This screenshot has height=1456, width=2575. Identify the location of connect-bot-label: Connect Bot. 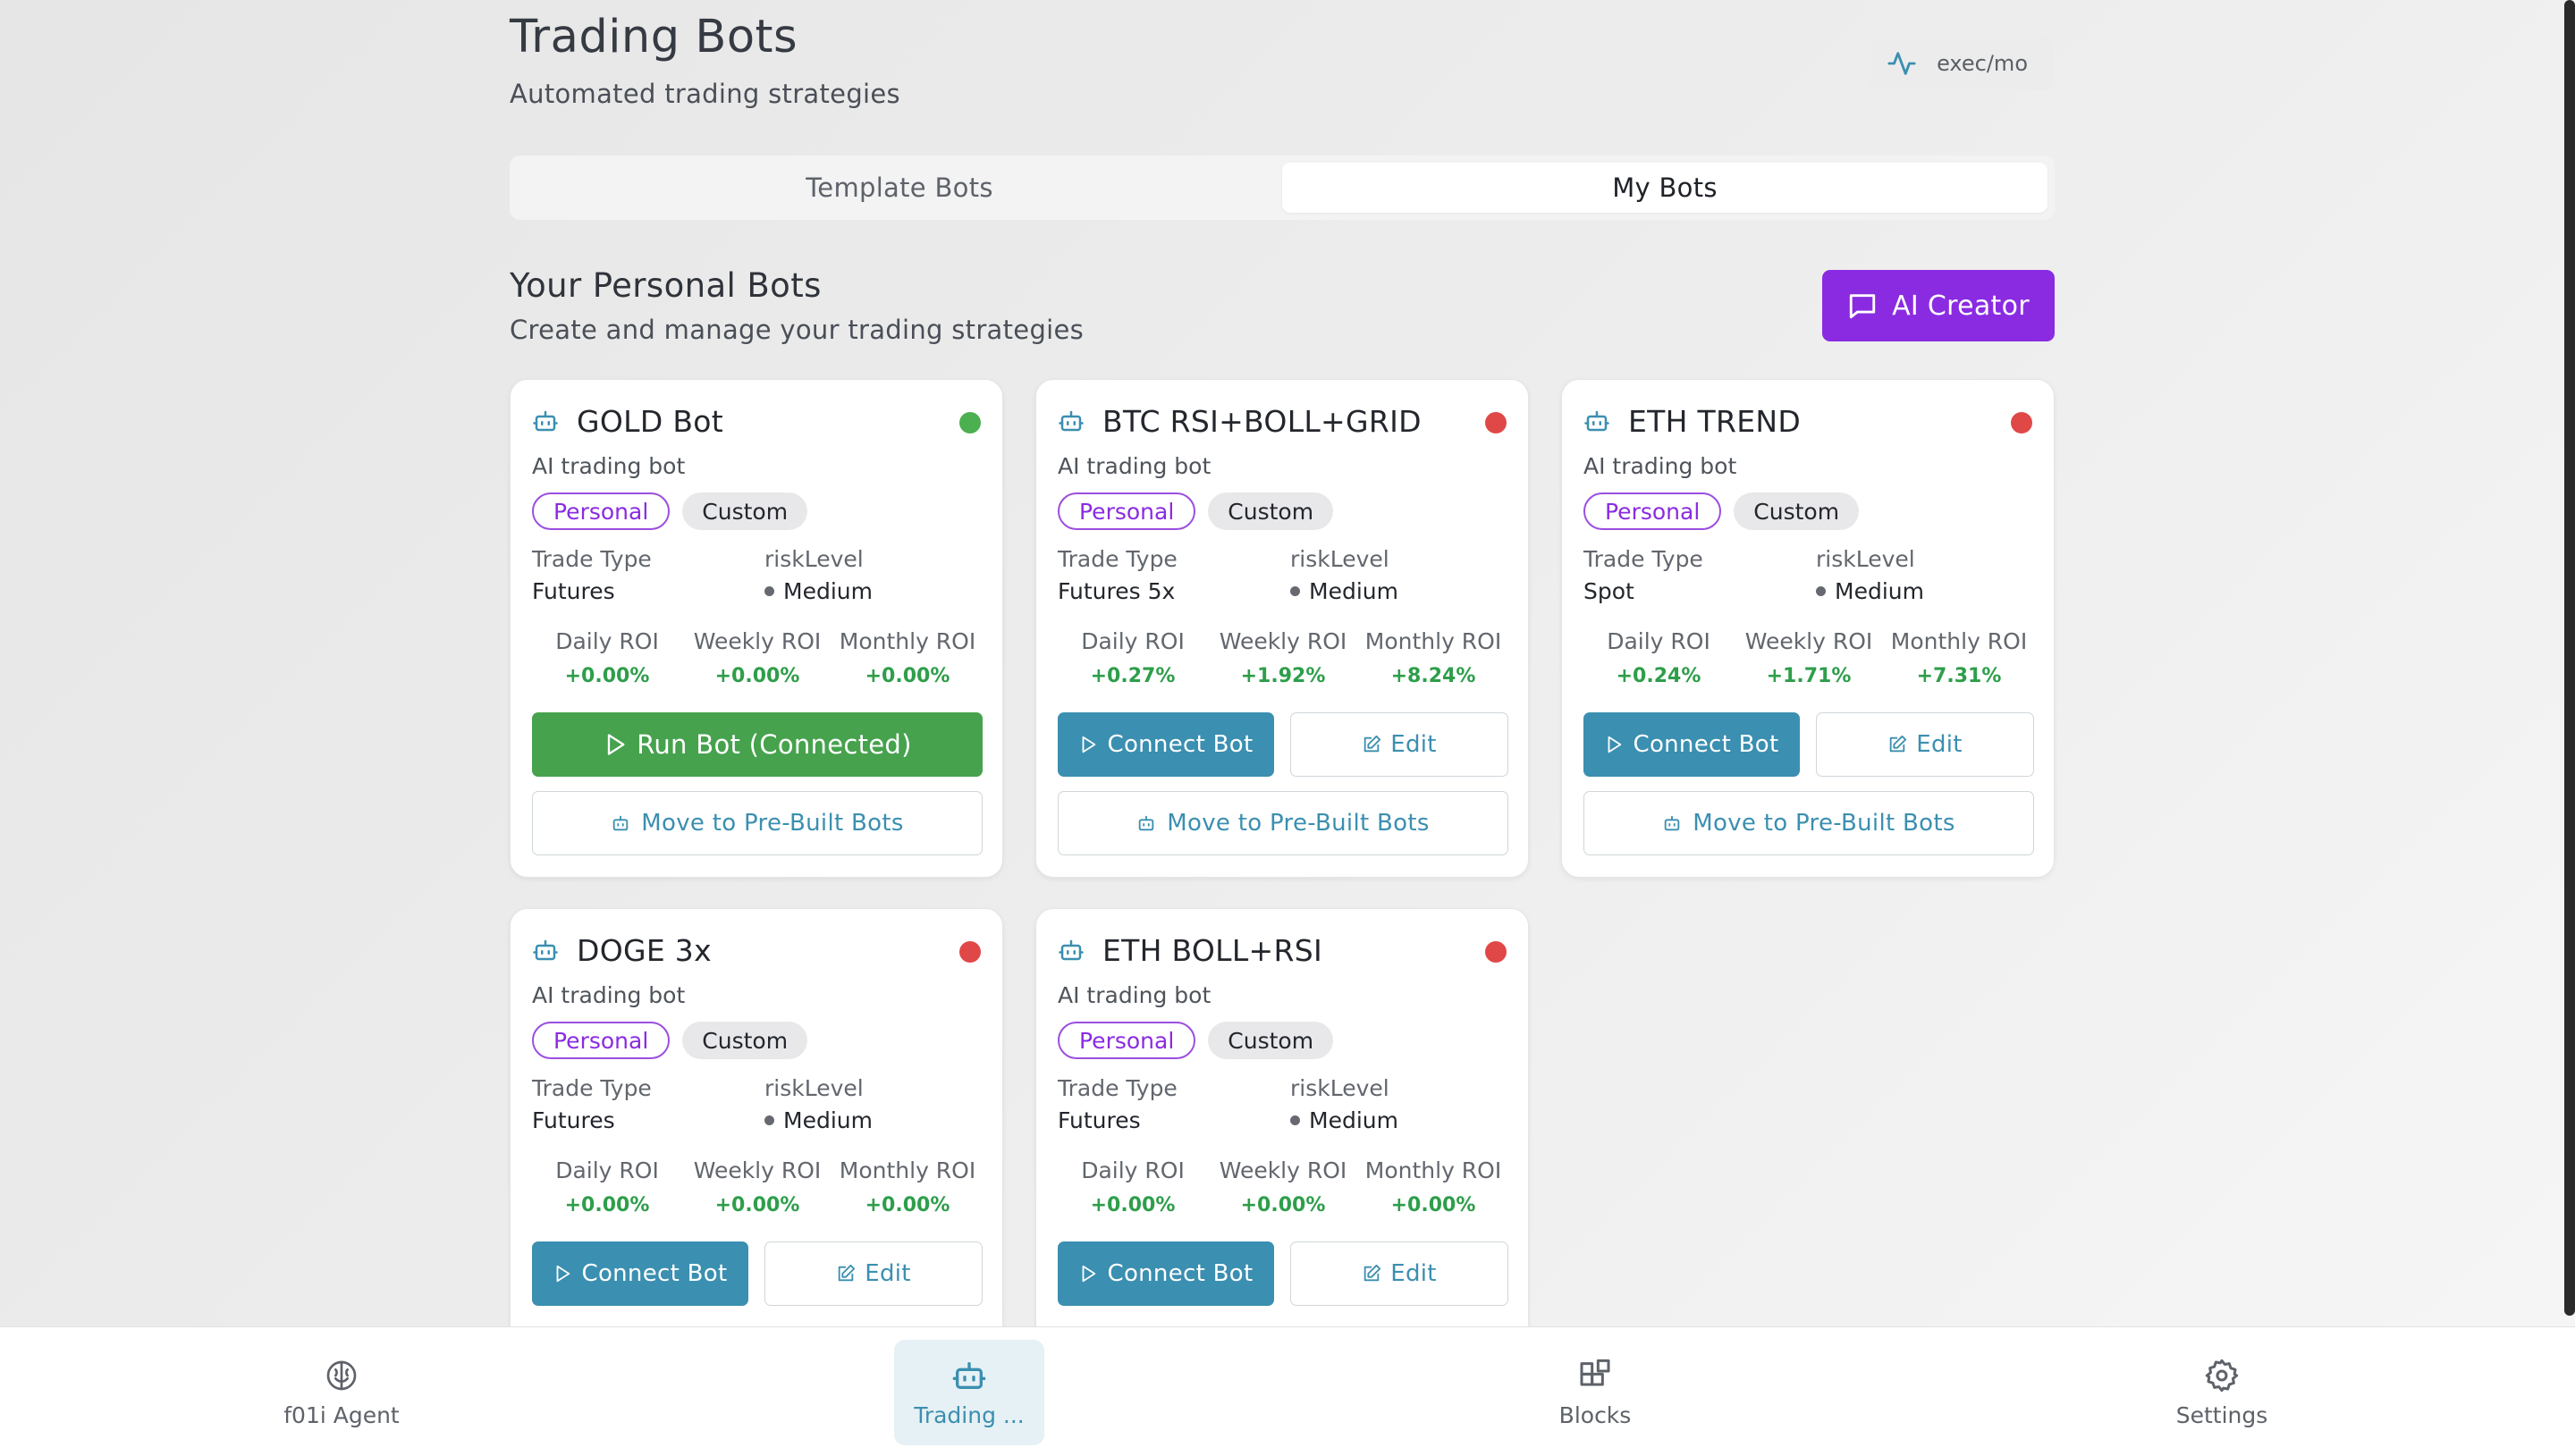
(1706, 744).